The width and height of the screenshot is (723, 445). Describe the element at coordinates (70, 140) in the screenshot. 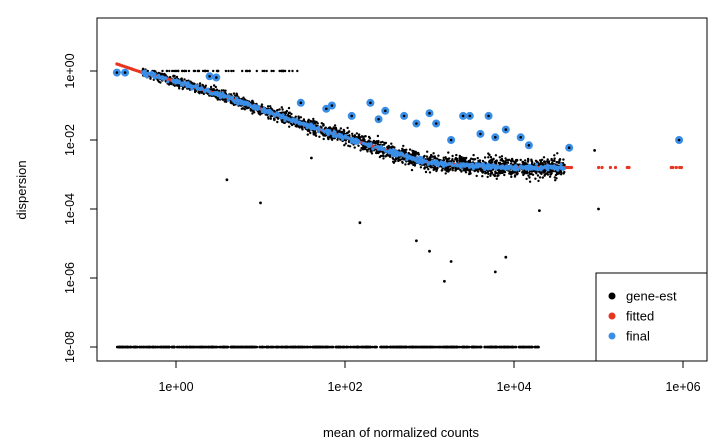

I see `y-tick-label: 1e-02` at that location.